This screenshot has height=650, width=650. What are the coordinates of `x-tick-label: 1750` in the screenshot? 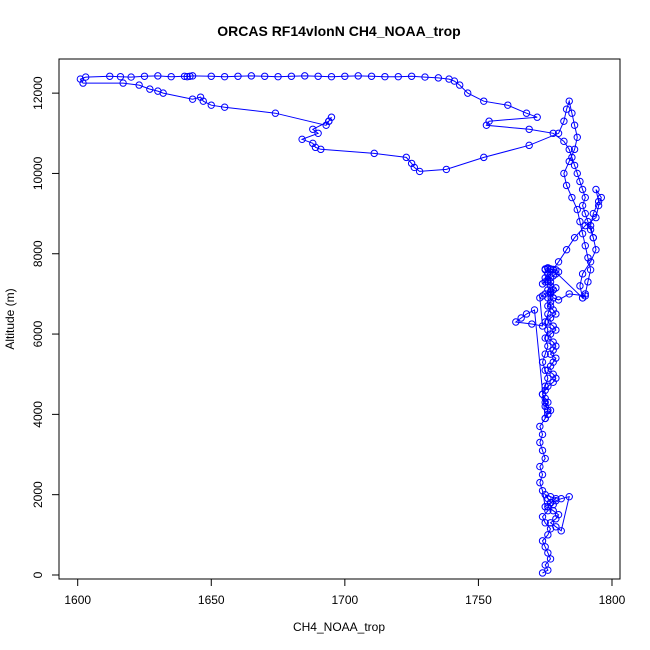 It's located at (478, 600).